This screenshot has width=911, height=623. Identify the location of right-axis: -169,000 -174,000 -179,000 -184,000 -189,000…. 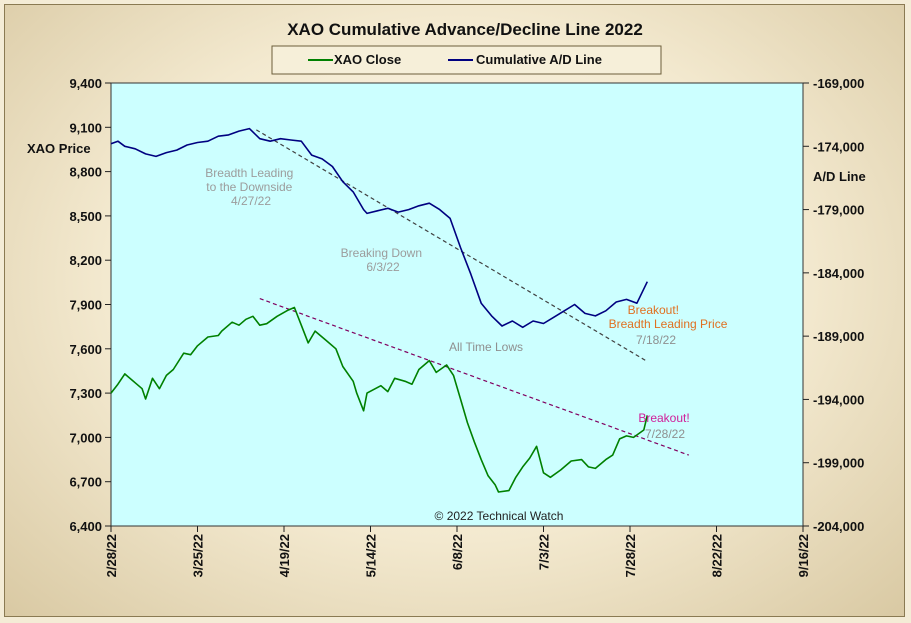
(833, 305).